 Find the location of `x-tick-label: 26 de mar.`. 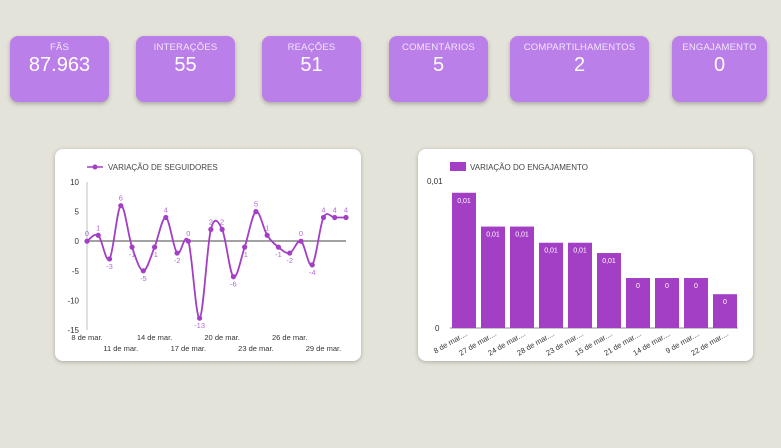

x-tick-label: 26 de mar. is located at coordinates (289, 337).